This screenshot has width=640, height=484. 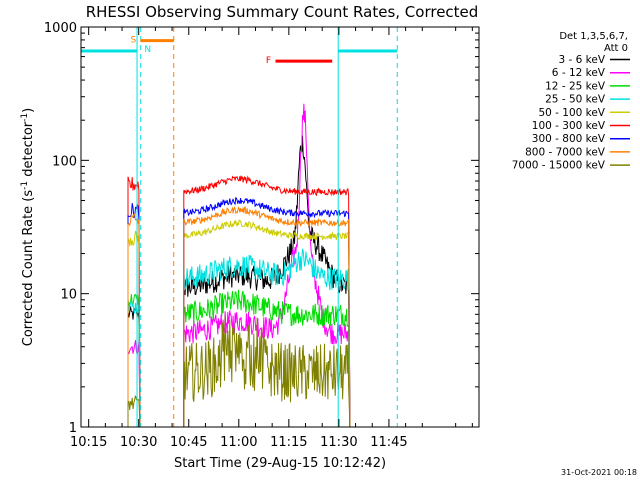 What do you see at coordinates (571, 113) in the screenshot?
I see `legend-label: 50 - 100 keV` at bounding box center [571, 113].